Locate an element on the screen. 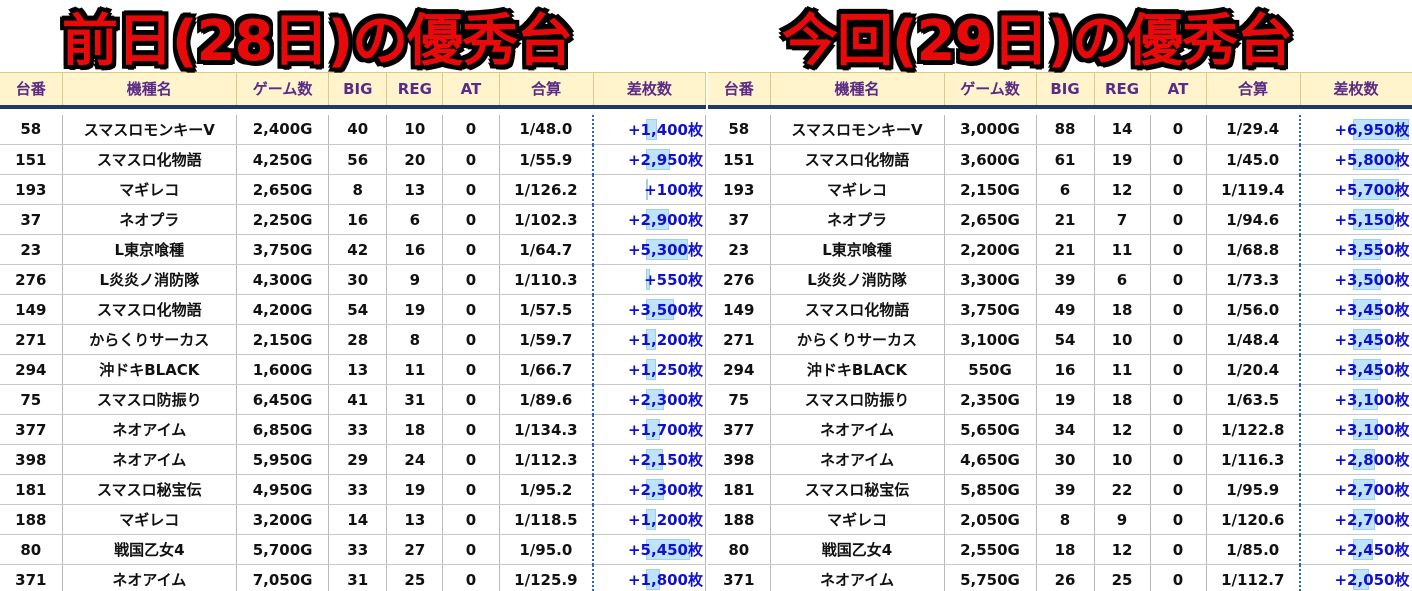 The height and width of the screenshot is (591, 1412). cell-games: 5,750G is located at coordinates (990, 577).